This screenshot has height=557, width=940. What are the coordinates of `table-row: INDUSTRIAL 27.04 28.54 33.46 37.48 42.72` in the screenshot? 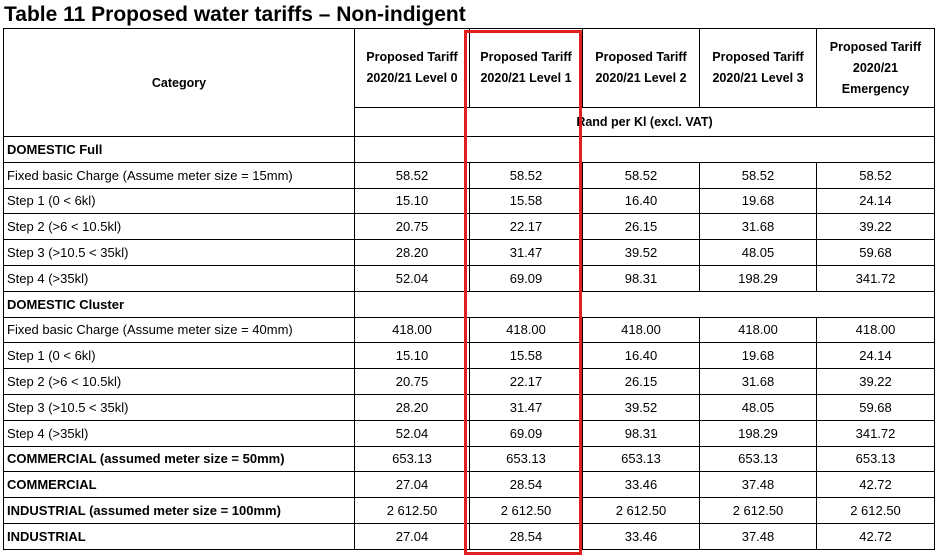 It's located at (469, 536).